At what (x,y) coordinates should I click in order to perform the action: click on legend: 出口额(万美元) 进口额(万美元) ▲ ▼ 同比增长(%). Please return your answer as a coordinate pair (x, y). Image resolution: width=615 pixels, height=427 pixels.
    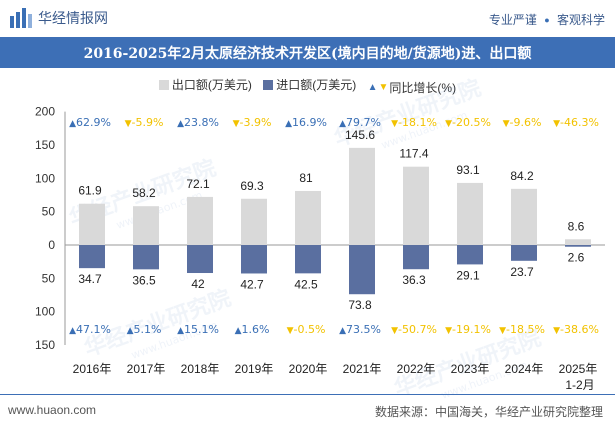
    Looking at the image, I should click on (307, 86).